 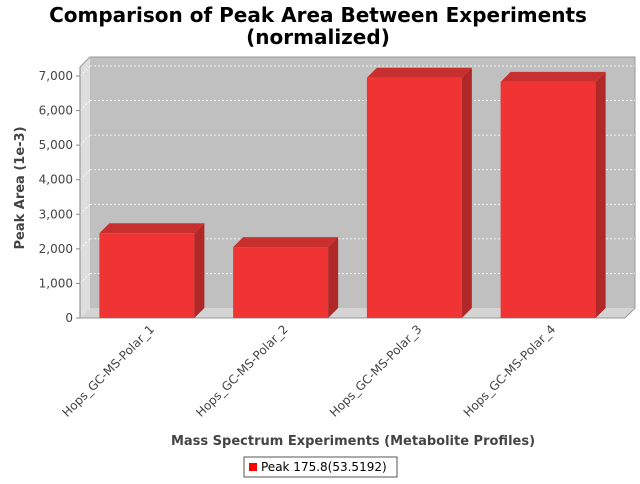 What do you see at coordinates (324, 467) in the screenshot?
I see `legend-label: Peak 175.8(53.5192)` at bounding box center [324, 467].